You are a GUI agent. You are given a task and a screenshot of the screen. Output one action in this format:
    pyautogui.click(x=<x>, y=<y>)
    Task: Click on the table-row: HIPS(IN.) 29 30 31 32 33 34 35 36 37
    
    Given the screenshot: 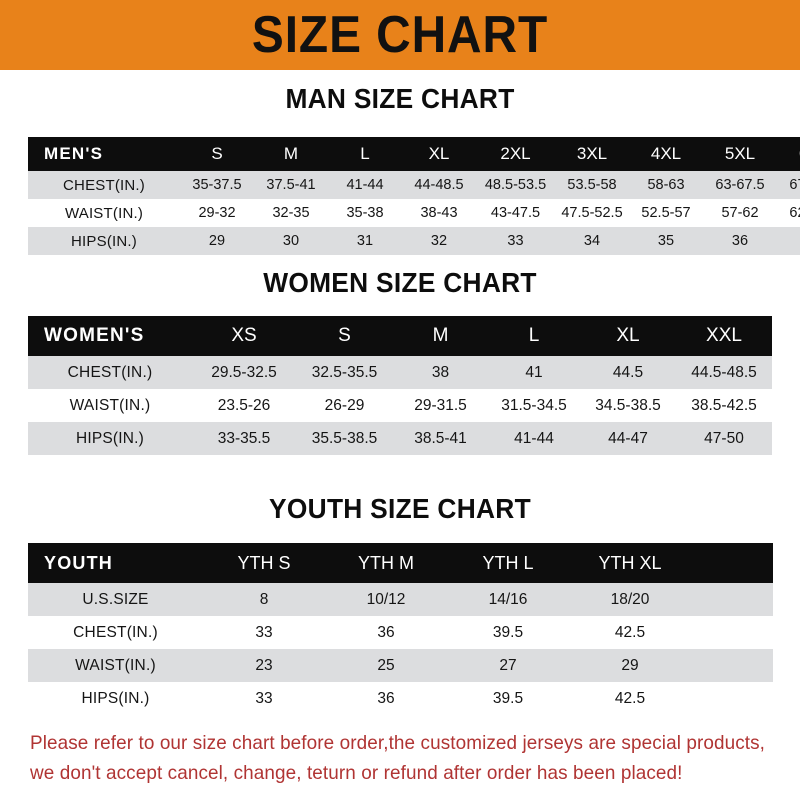 What is the action you would take?
    pyautogui.click(x=414, y=241)
    